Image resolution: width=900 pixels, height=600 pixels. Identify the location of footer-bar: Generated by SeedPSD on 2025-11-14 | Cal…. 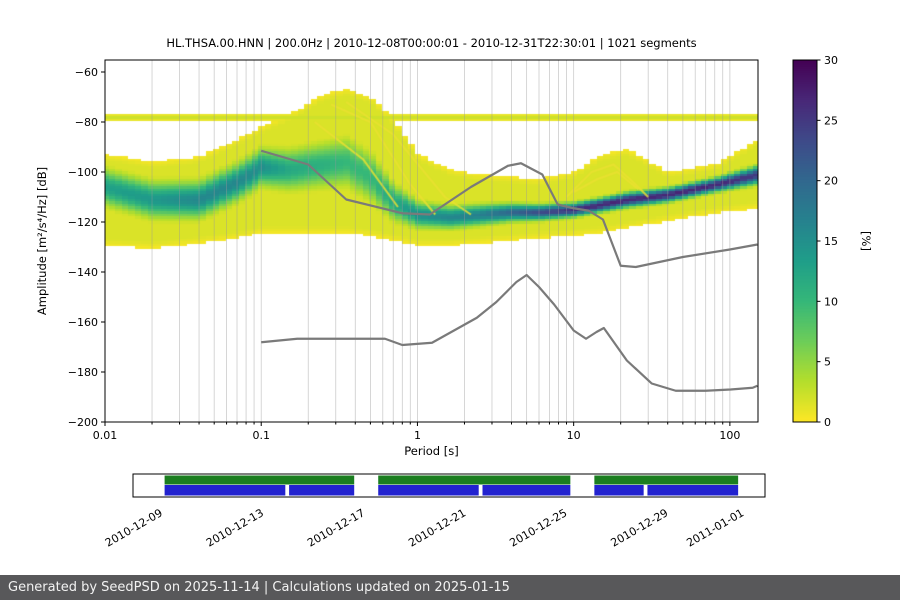
(450, 587).